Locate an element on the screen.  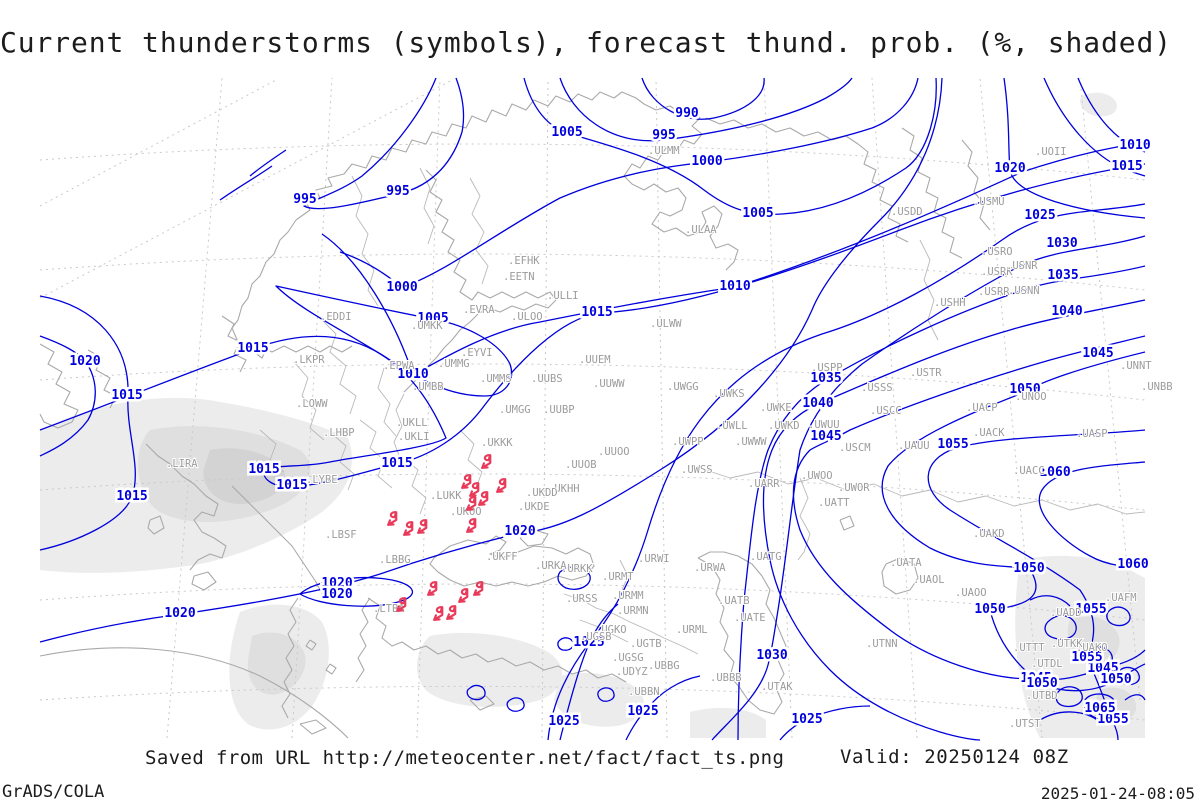
station-label: .USCM is located at coordinates (855, 448).